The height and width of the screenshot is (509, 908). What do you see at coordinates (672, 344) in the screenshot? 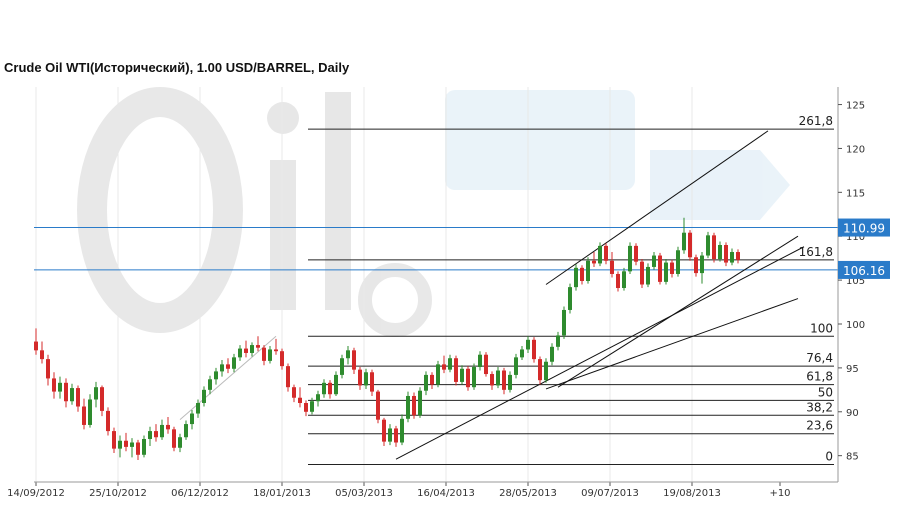
I see `trend-line-trend-medium` at bounding box center [672, 344].